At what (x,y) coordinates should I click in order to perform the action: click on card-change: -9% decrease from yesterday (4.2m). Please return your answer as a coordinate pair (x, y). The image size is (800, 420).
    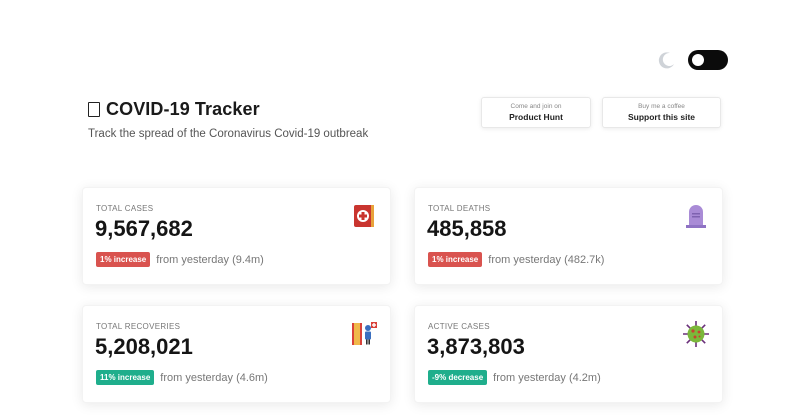
    Looking at the image, I should click on (514, 377).